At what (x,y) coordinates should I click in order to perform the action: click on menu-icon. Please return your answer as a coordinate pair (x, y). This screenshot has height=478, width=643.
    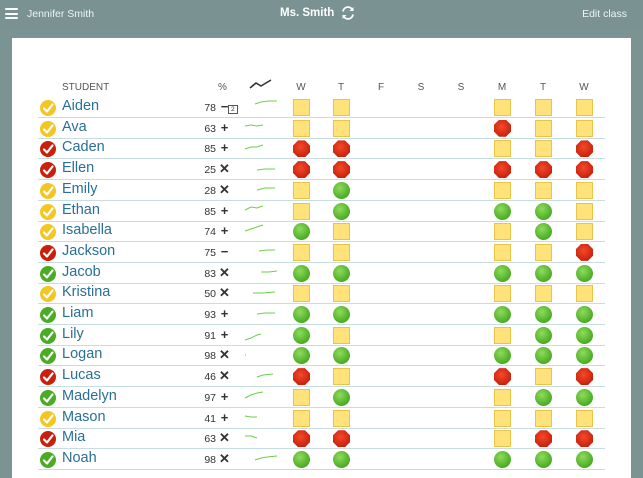
    Looking at the image, I should click on (11, 13).